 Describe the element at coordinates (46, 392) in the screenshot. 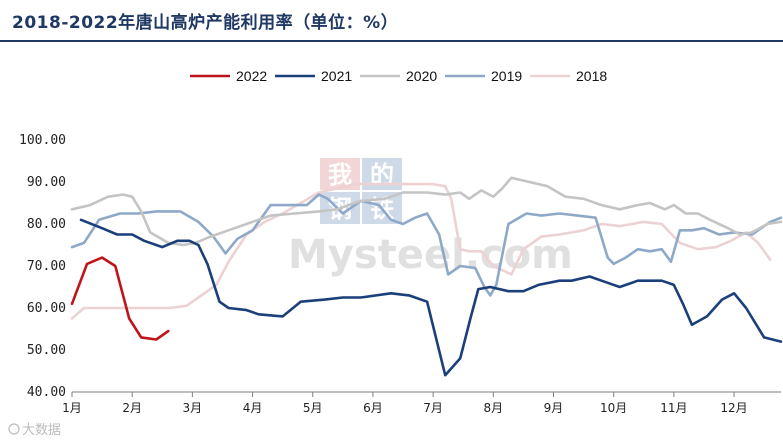

I see `y-tick-label: 40.00` at that location.